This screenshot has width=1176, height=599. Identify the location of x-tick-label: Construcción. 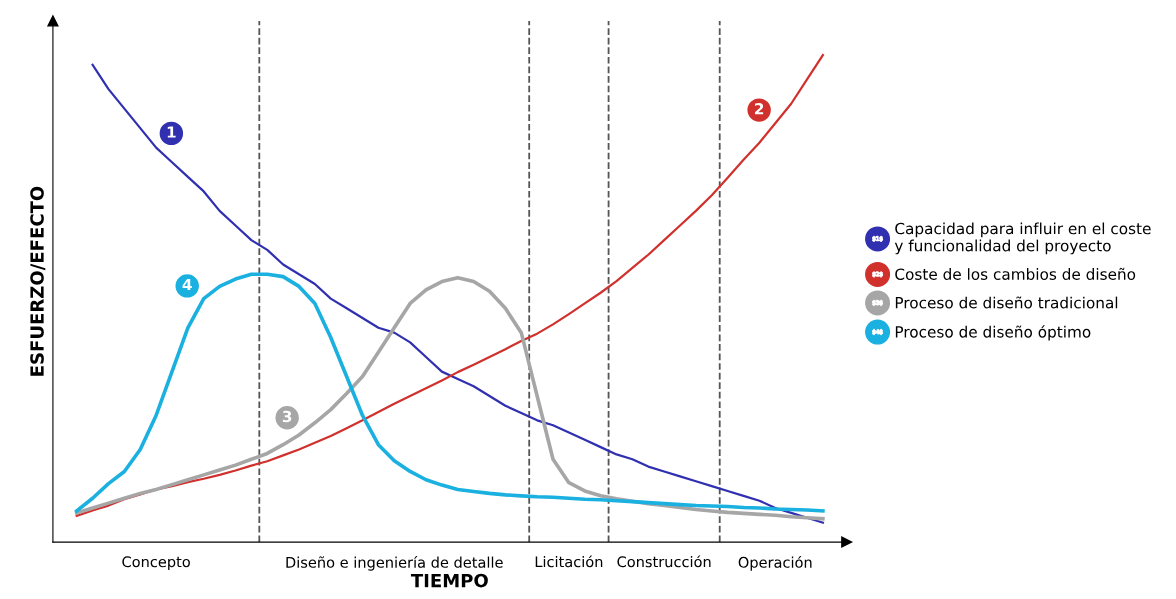
(664, 561).